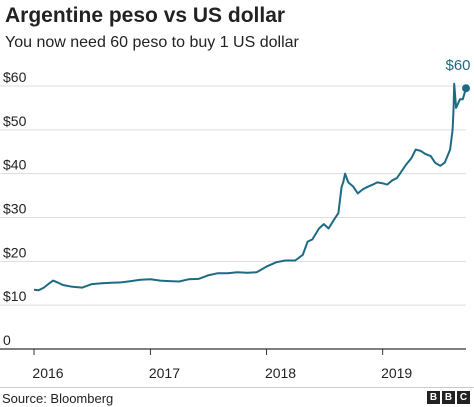 The image size is (474, 407). I want to click on x-tick-label: 2018, so click(280, 373).